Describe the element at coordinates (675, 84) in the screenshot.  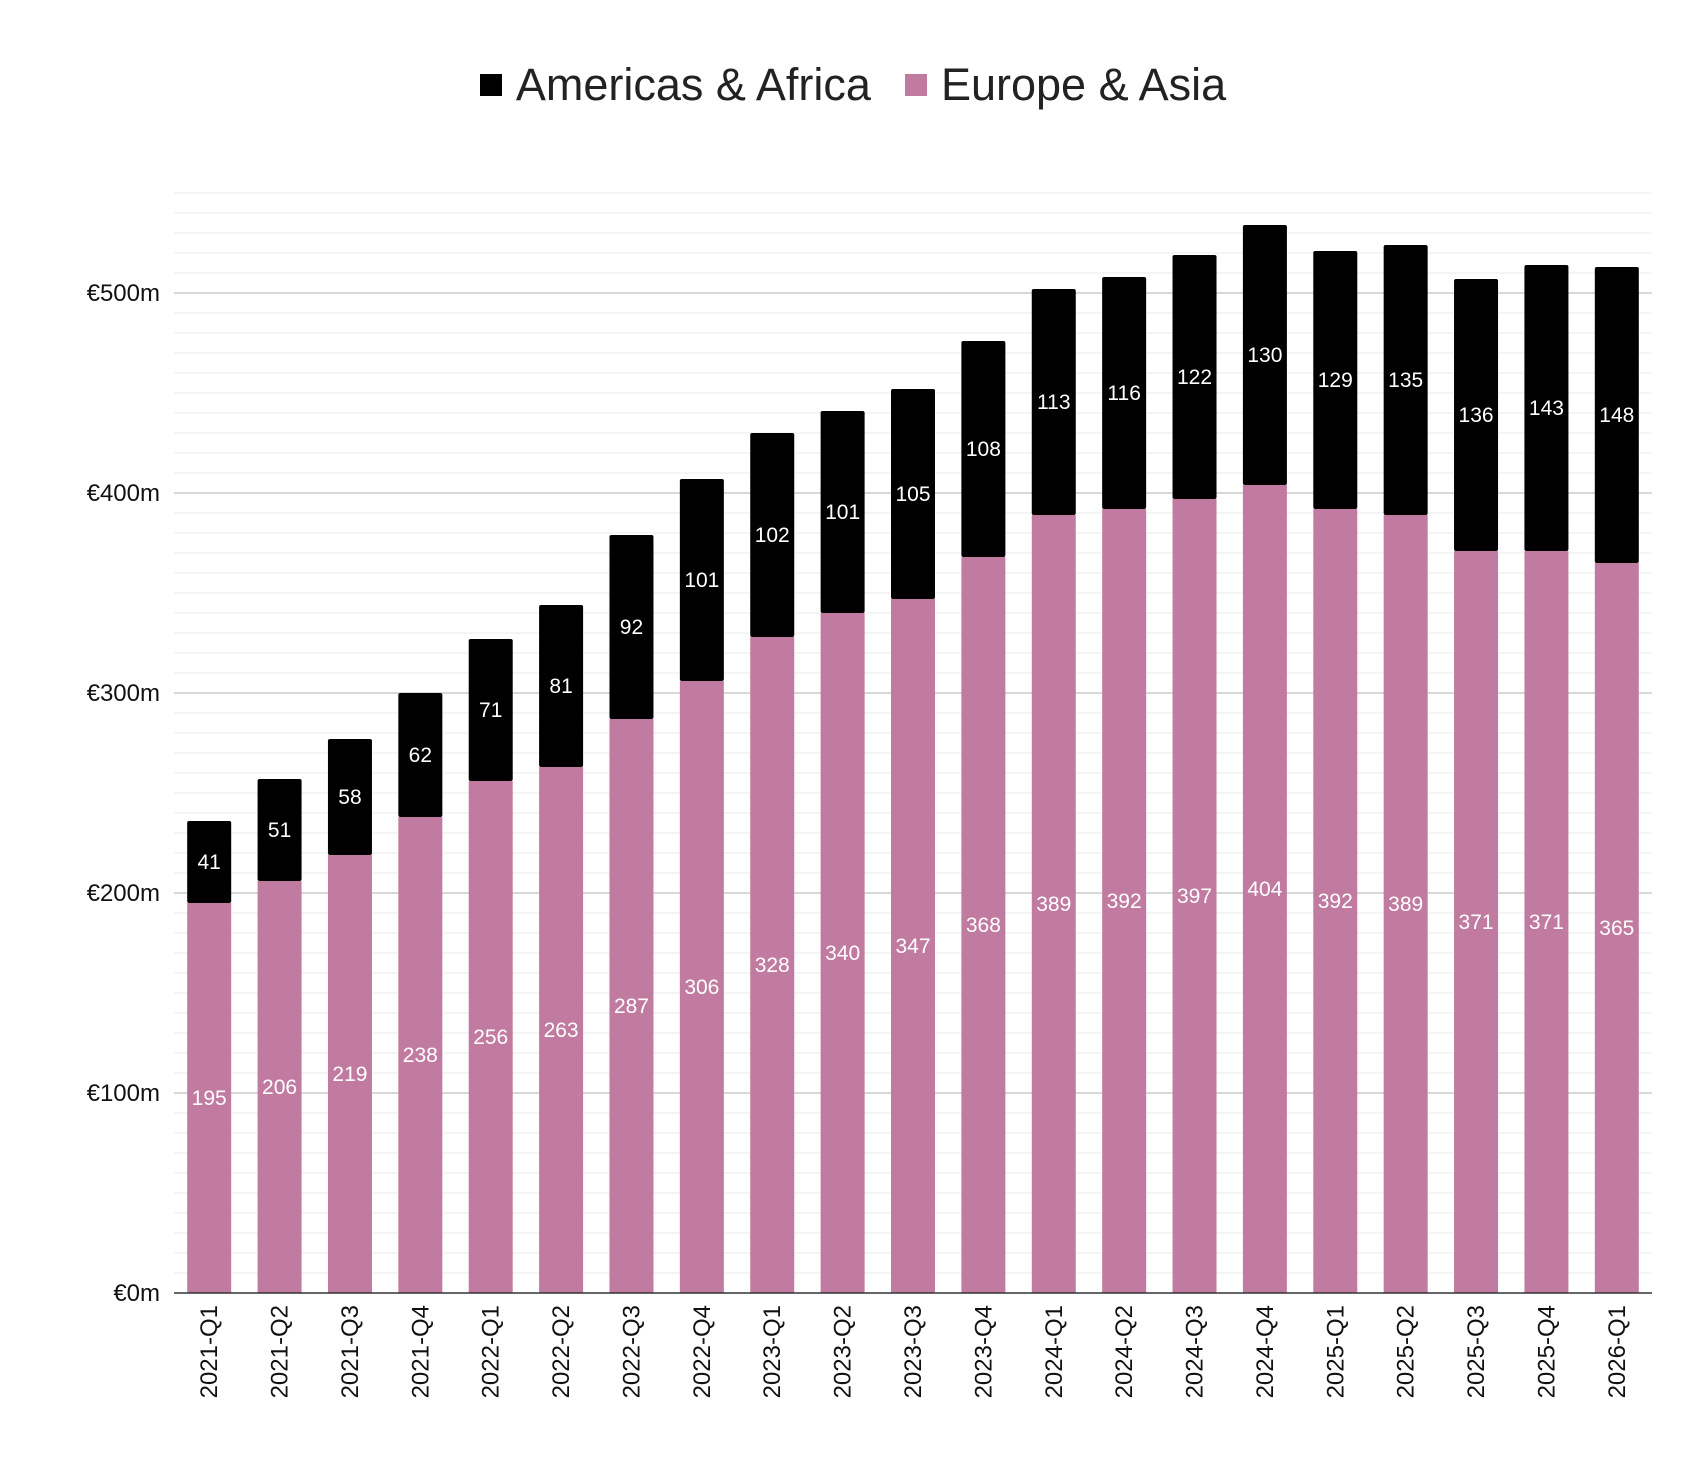
I see `legend-item-americas-africa: Americas & Africa` at that location.